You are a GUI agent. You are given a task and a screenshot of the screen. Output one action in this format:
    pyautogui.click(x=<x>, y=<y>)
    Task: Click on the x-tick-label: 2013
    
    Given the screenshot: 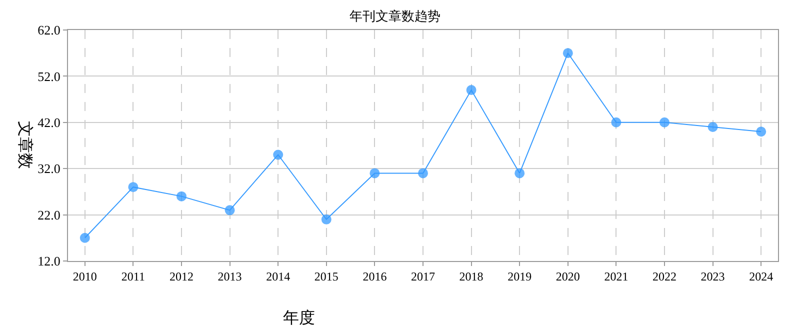 What is the action you would take?
    pyautogui.click(x=230, y=276)
    